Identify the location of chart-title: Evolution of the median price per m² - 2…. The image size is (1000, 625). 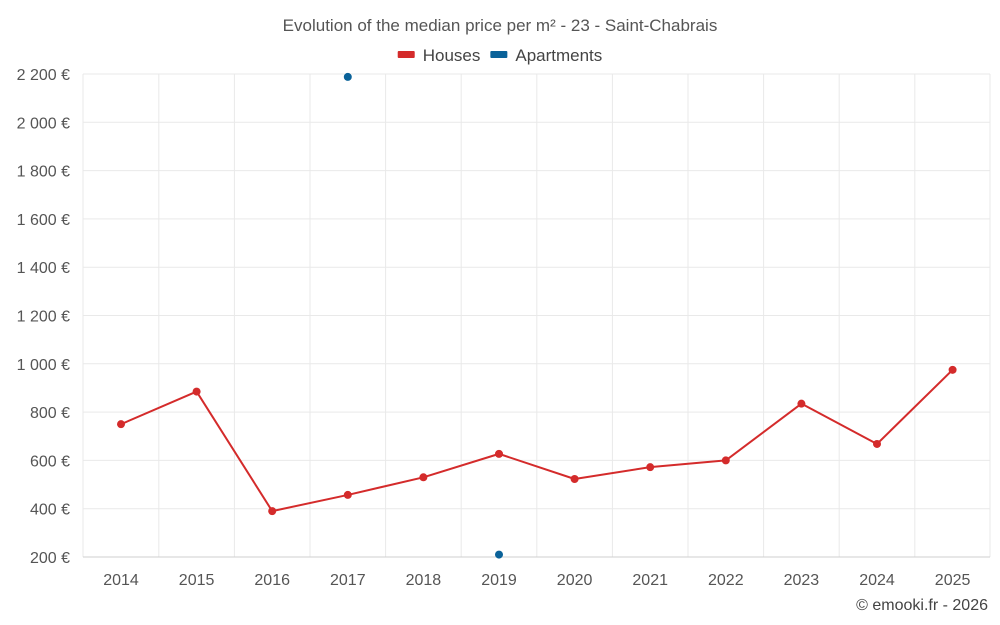
(500, 25).